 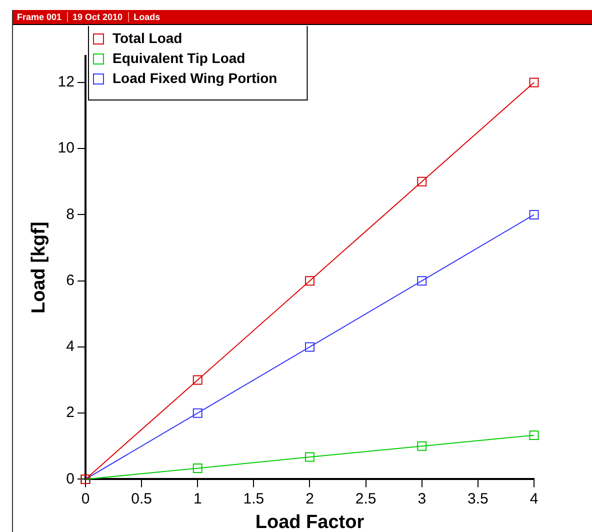 I want to click on y-tick-label: 0, so click(x=70, y=479).